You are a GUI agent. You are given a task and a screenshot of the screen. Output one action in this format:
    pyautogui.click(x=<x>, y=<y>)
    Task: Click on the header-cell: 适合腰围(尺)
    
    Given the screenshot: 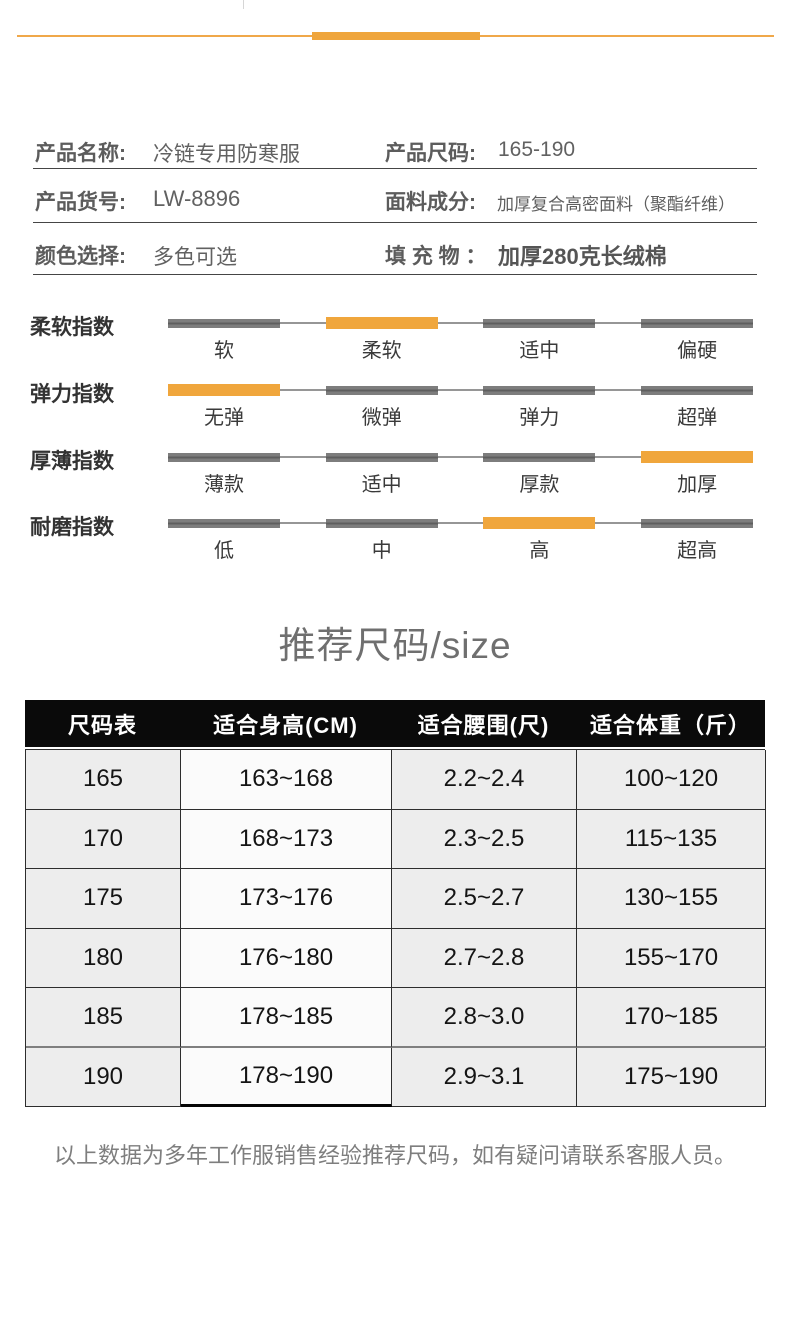 What is the action you would take?
    pyautogui.click(x=483, y=725)
    